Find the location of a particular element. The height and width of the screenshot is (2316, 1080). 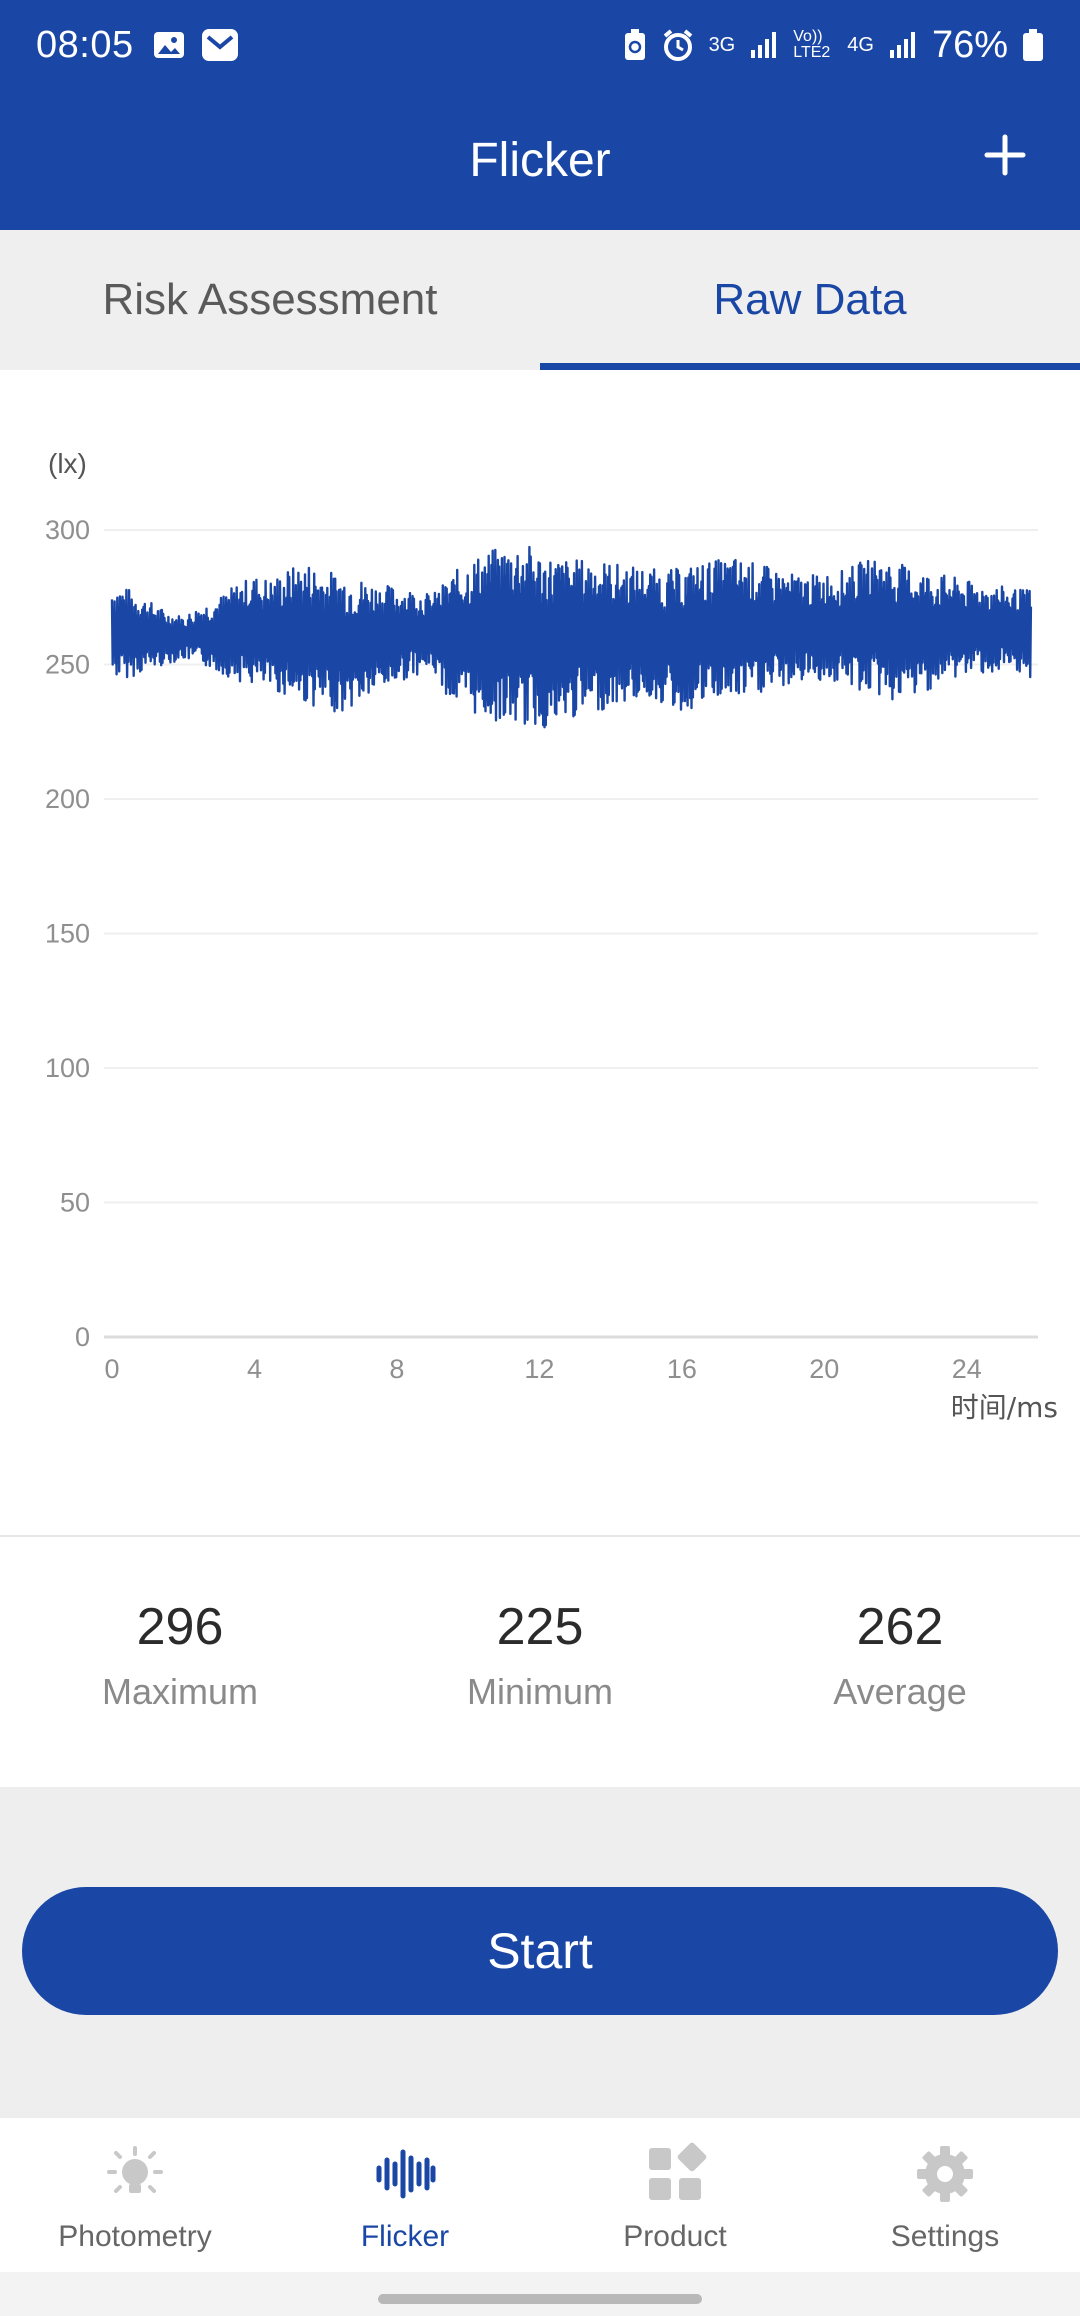

nav-label: Flicker is located at coordinates (405, 2236).